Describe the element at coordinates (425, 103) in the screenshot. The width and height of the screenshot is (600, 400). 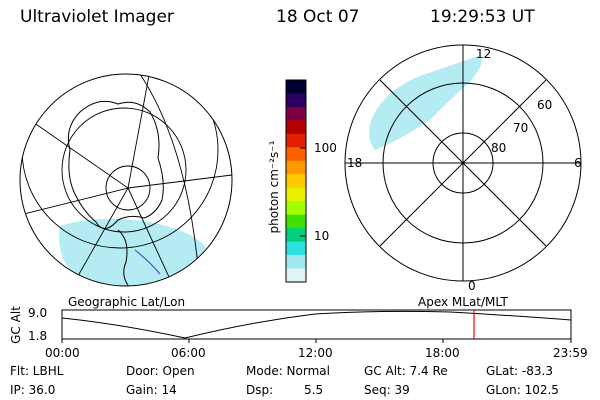
I see `aurora-oval-polar` at that location.